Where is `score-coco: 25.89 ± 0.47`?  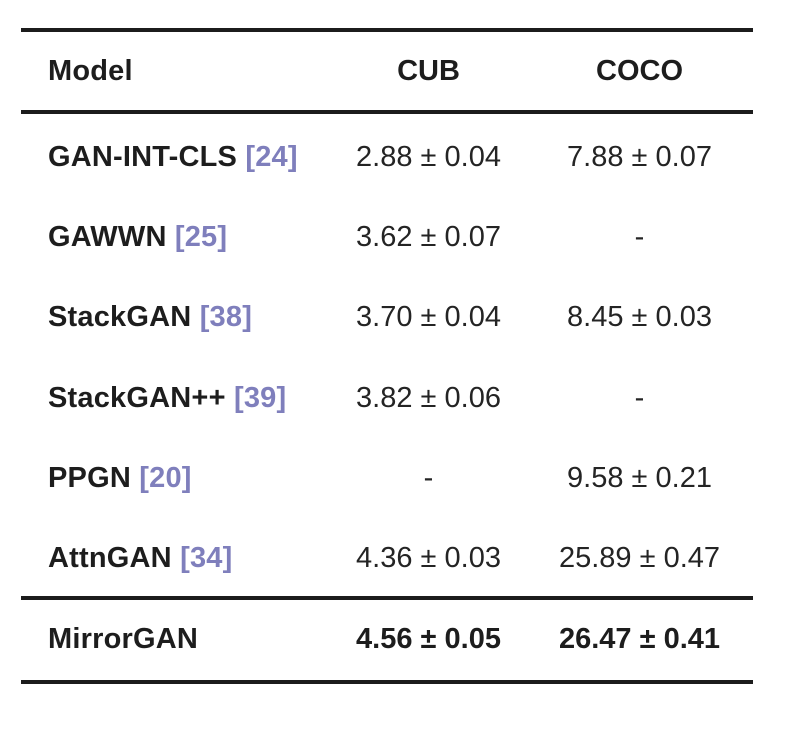 score-coco: 25.89 ± 0.47 is located at coordinates (639, 558).